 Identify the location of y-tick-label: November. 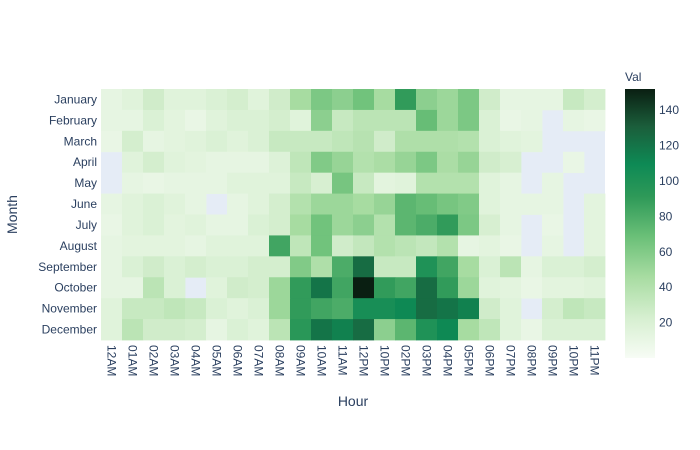
(69, 309).